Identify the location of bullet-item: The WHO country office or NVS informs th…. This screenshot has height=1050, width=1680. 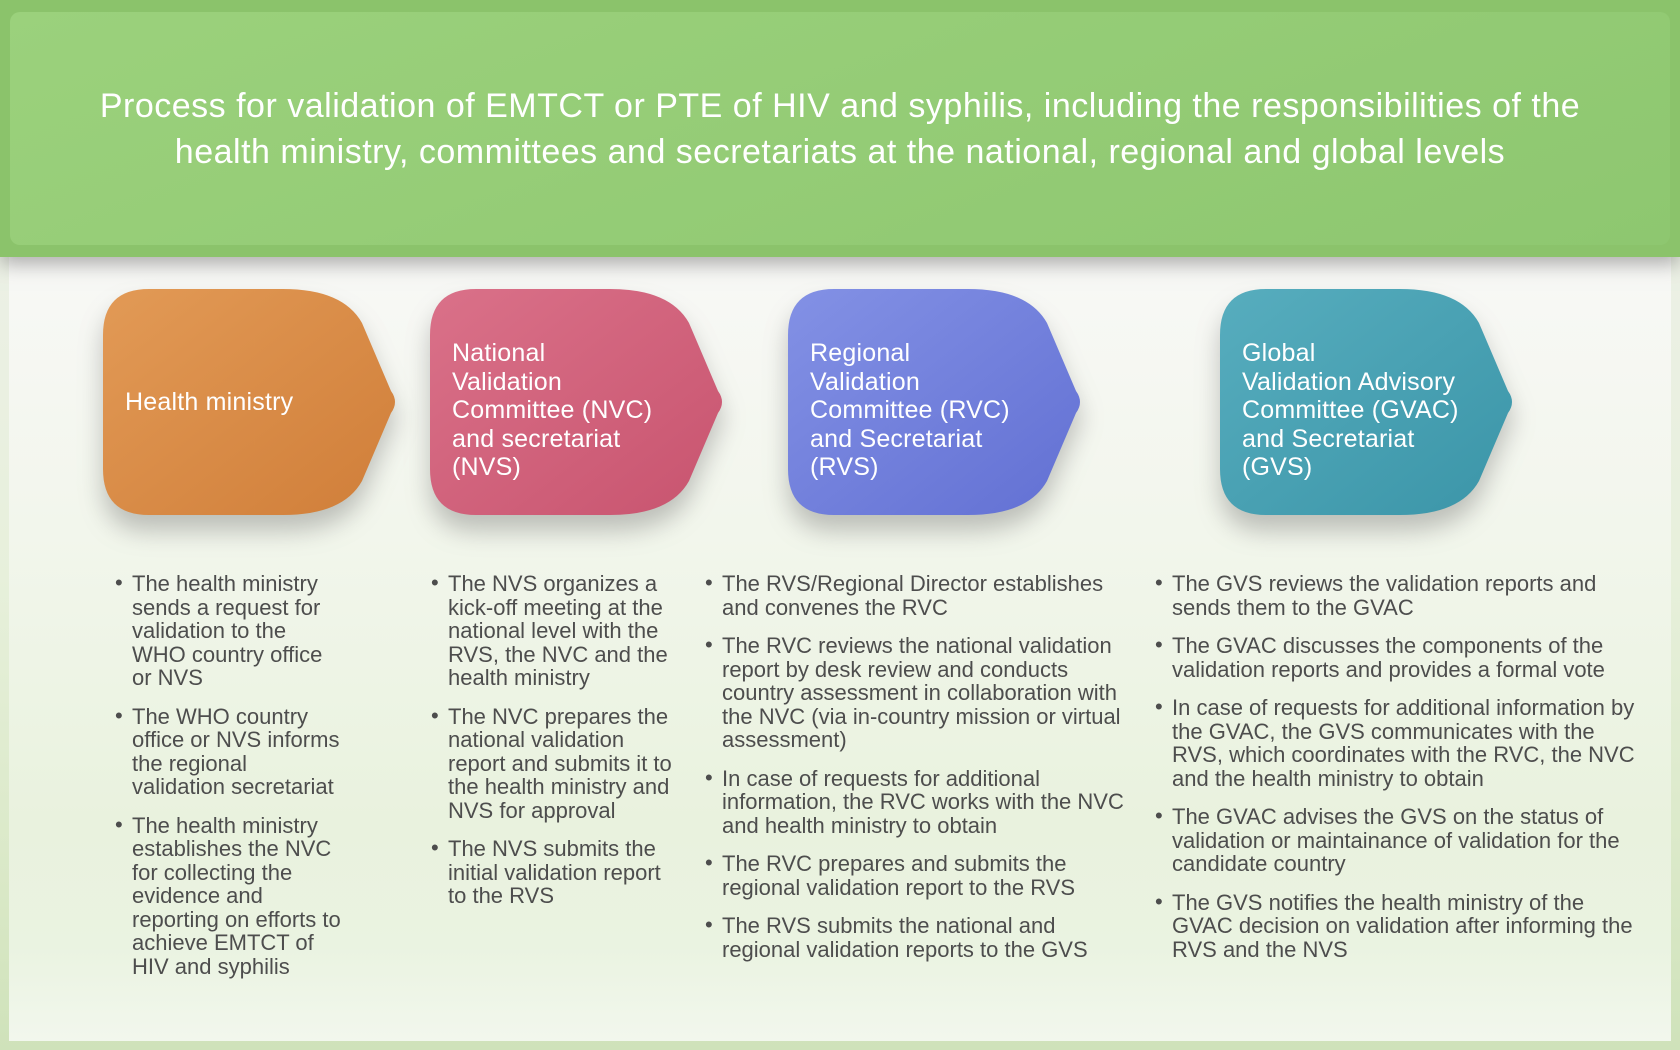
(228, 751).